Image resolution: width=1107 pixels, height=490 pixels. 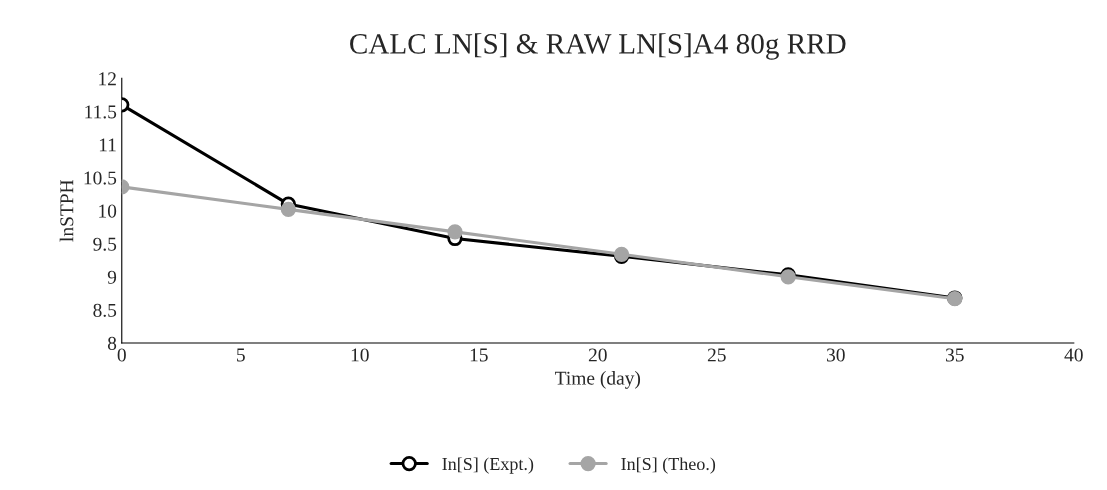 What do you see at coordinates (112, 343) in the screenshot?
I see `y-tick-label: 8` at bounding box center [112, 343].